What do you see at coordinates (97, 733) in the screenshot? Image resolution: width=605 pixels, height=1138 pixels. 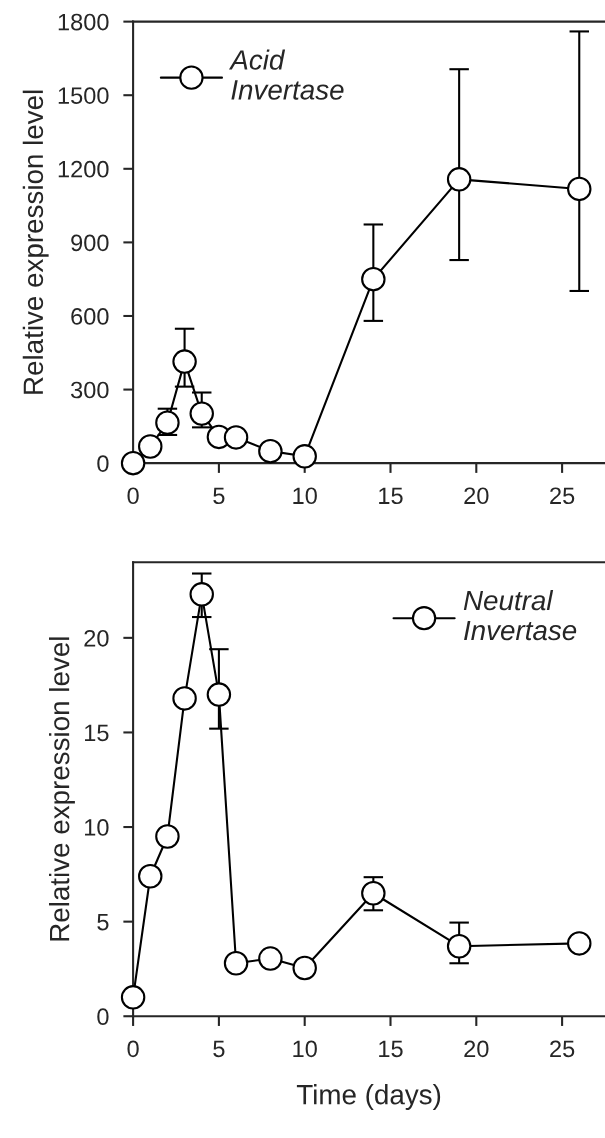 I see `y-tick-label: 15` at bounding box center [97, 733].